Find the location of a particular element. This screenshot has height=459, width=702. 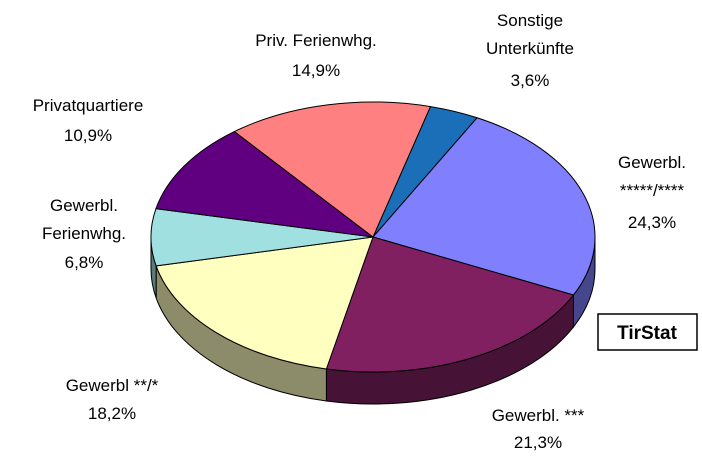

slice-value-label: 10,9% is located at coordinates (88, 135).